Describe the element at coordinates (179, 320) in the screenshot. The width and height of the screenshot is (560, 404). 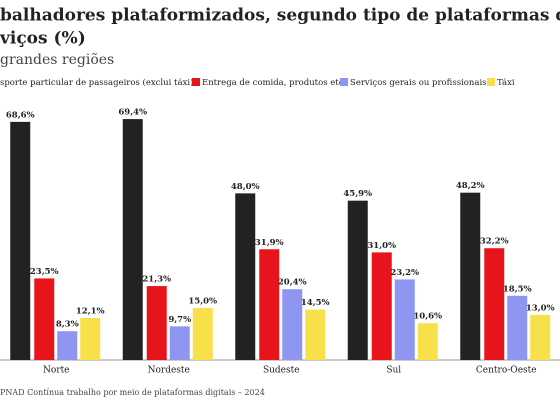
I see `value-label: 9,7%` at that location.